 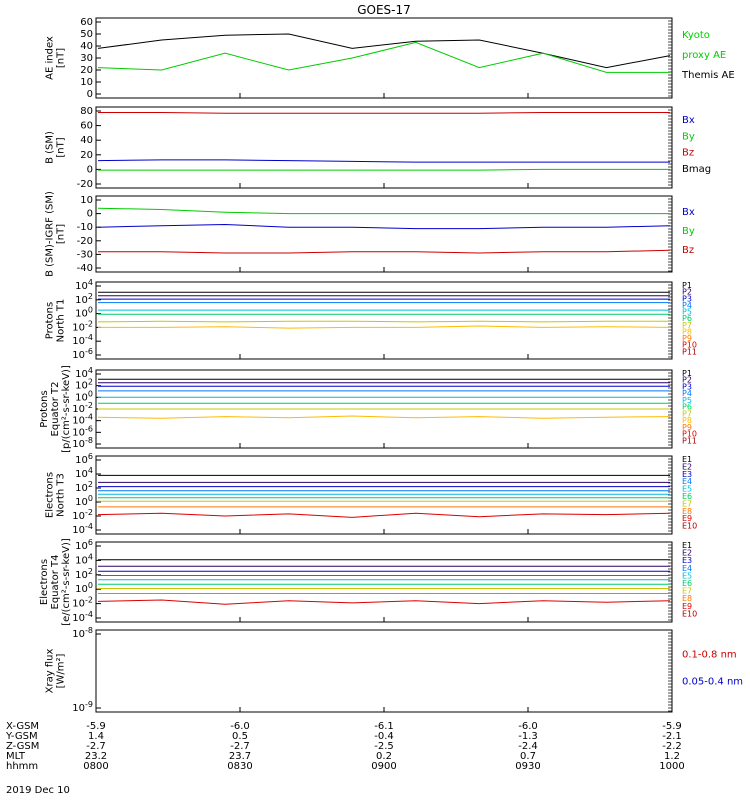 I want to click on orbit-value: -0.4, so click(x=384, y=736).